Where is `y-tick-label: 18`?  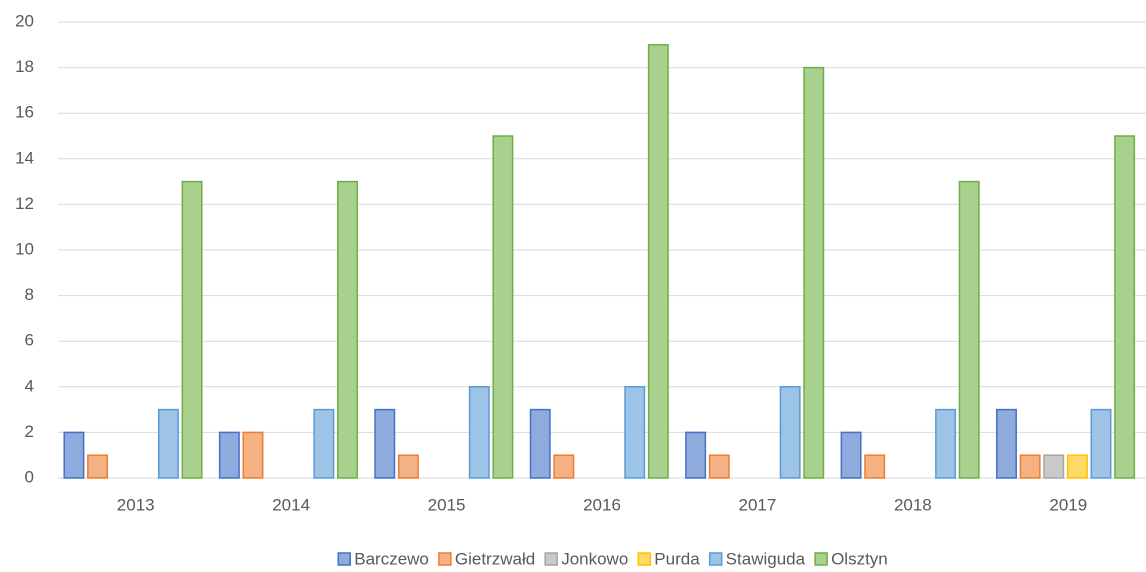
y-tick-label: 18 is located at coordinates (24, 66).